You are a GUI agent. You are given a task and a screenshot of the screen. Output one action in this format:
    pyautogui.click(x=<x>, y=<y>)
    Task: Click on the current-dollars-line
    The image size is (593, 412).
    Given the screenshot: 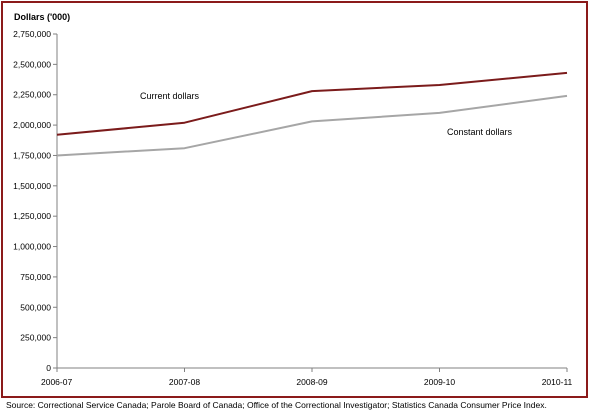 What is the action you would take?
    pyautogui.click(x=312, y=103)
    